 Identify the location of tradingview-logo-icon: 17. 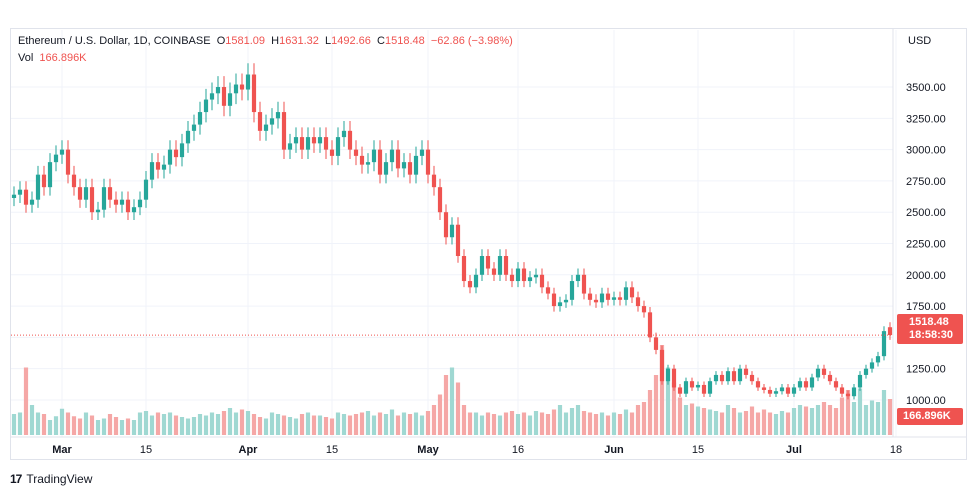
(16, 479).